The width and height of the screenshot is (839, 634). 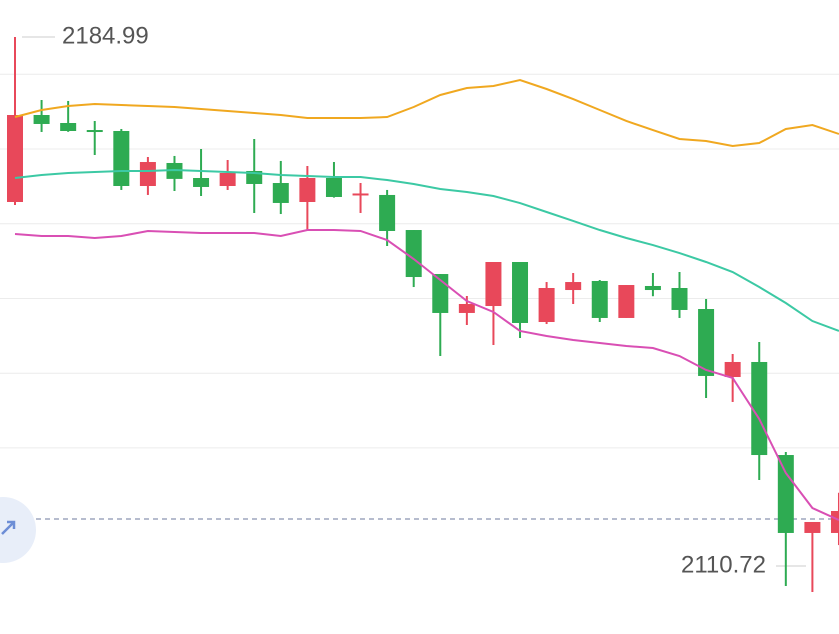 What do you see at coordinates (426, 113) in the screenshot?
I see `indicator-line` at bounding box center [426, 113].